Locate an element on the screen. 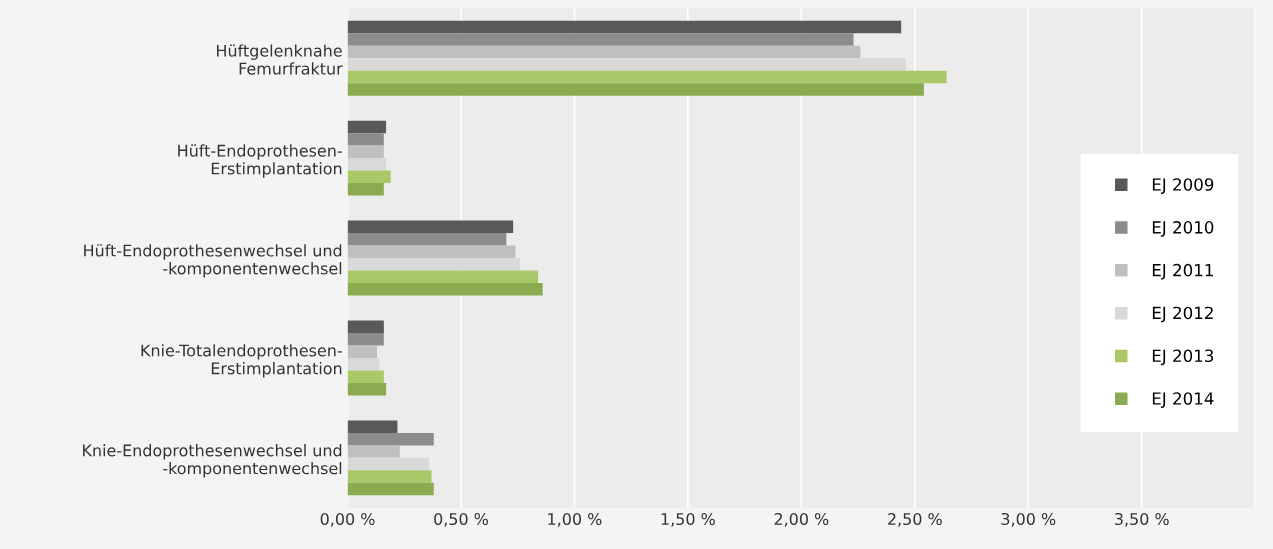  legend-label: EJ 2010 is located at coordinates (1183, 229).